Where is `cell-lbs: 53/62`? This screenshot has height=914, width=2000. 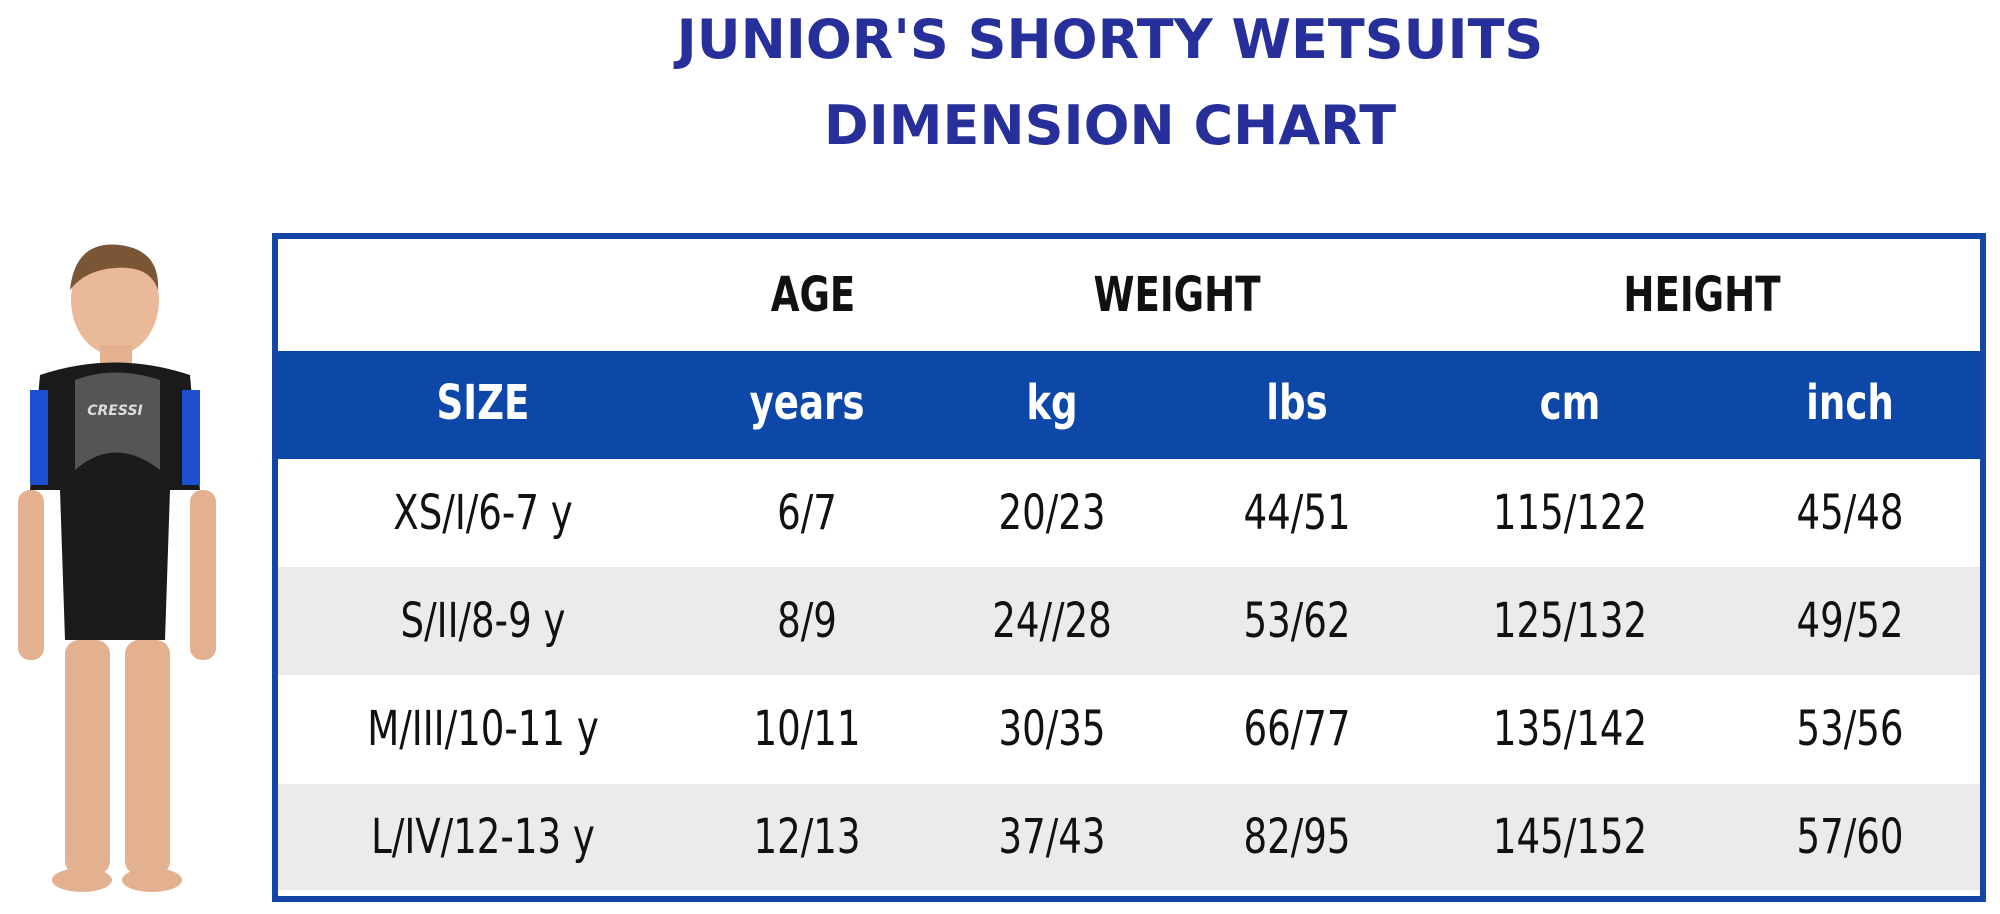
cell-lbs: 53/62 is located at coordinates (1297, 621).